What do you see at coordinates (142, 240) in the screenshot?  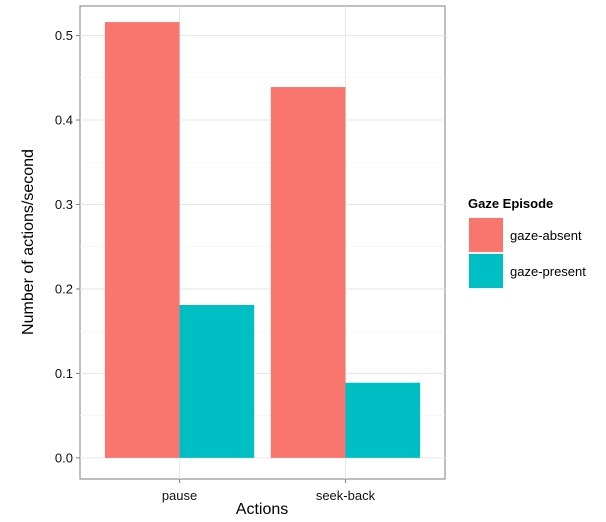 I see `bar-gaze-absent-pause` at bounding box center [142, 240].